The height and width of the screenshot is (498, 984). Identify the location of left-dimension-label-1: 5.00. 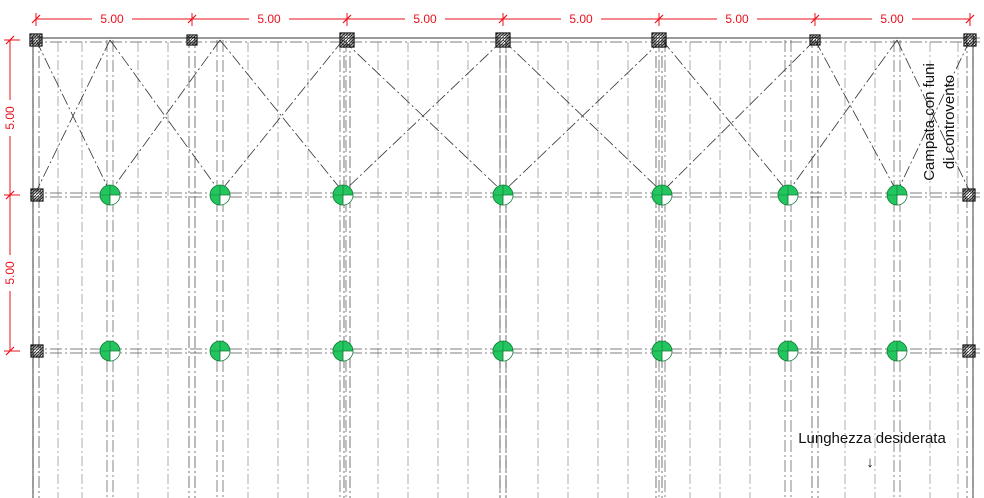
(10, 118).